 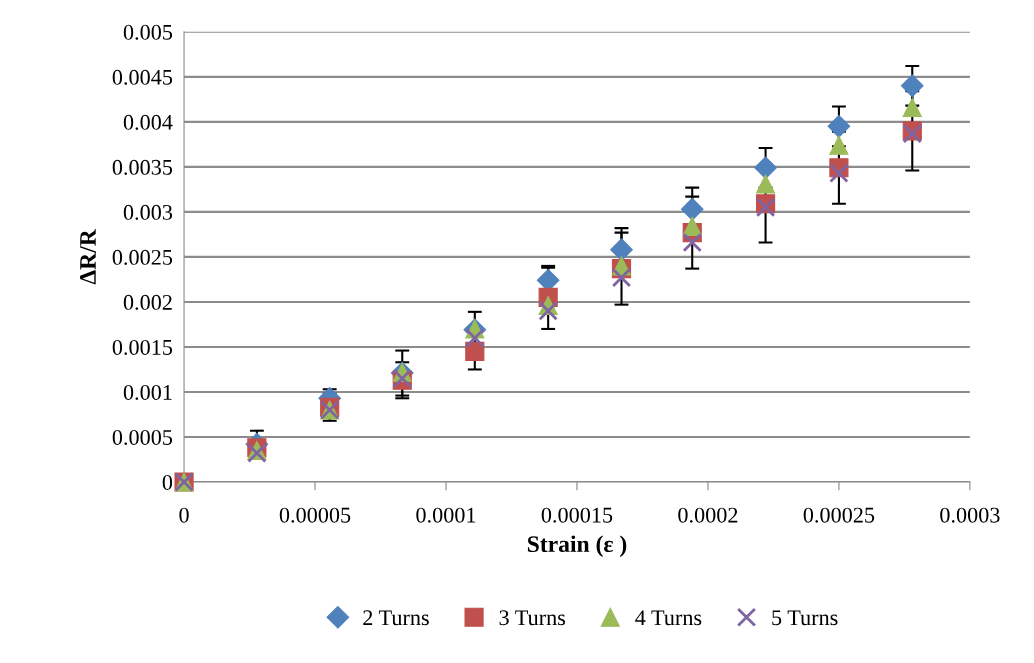 What do you see at coordinates (142, 257) in the screenshot?
I see `y-tick-label: 0.0025` at bounding box center [142, 257].